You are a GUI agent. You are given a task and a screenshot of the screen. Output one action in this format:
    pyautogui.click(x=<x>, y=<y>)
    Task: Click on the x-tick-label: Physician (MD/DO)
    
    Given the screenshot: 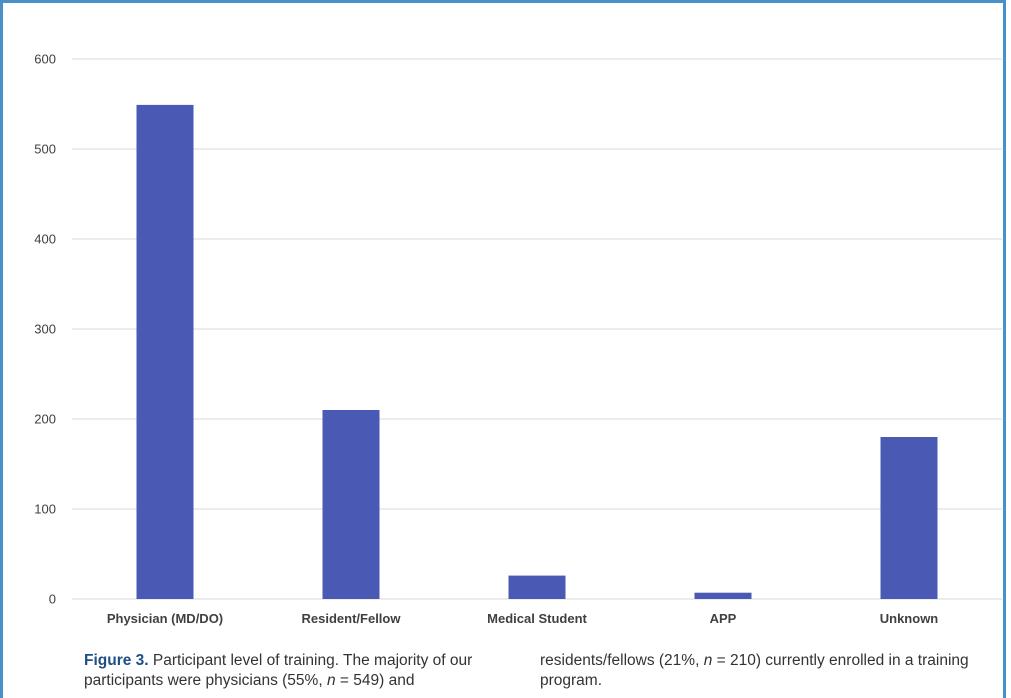 What is the action you would take?
    pyautogui.click(x=165, y=618)
    